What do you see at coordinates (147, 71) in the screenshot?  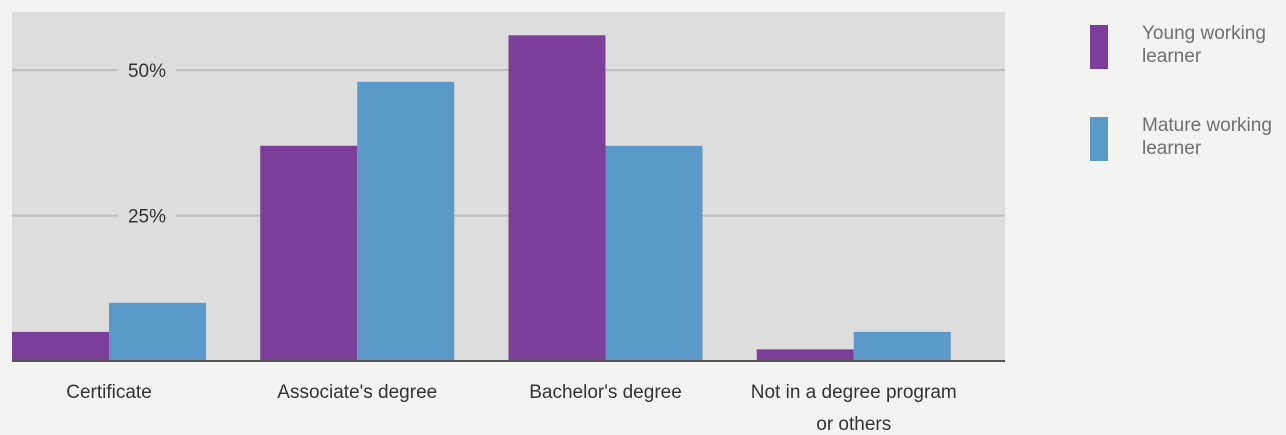 I see `y-tick-label: 50%` at bounding box center [147, 71].